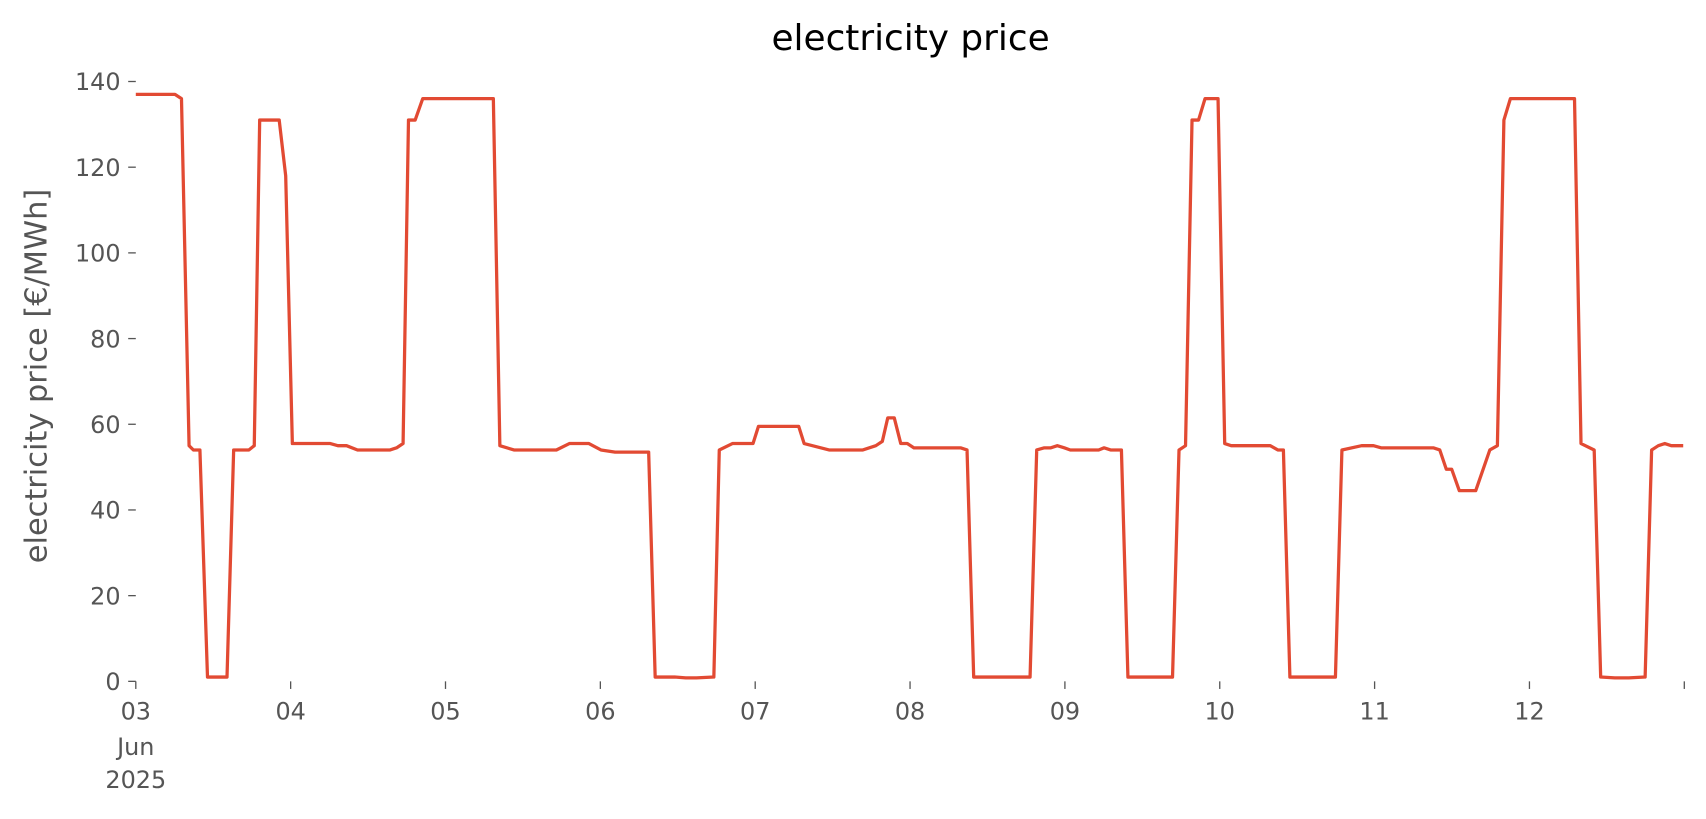  What do you see at coordinates (910, 38) in the screenshot?
I see `chart-title: electricity price` at bounding box center [910, 38].